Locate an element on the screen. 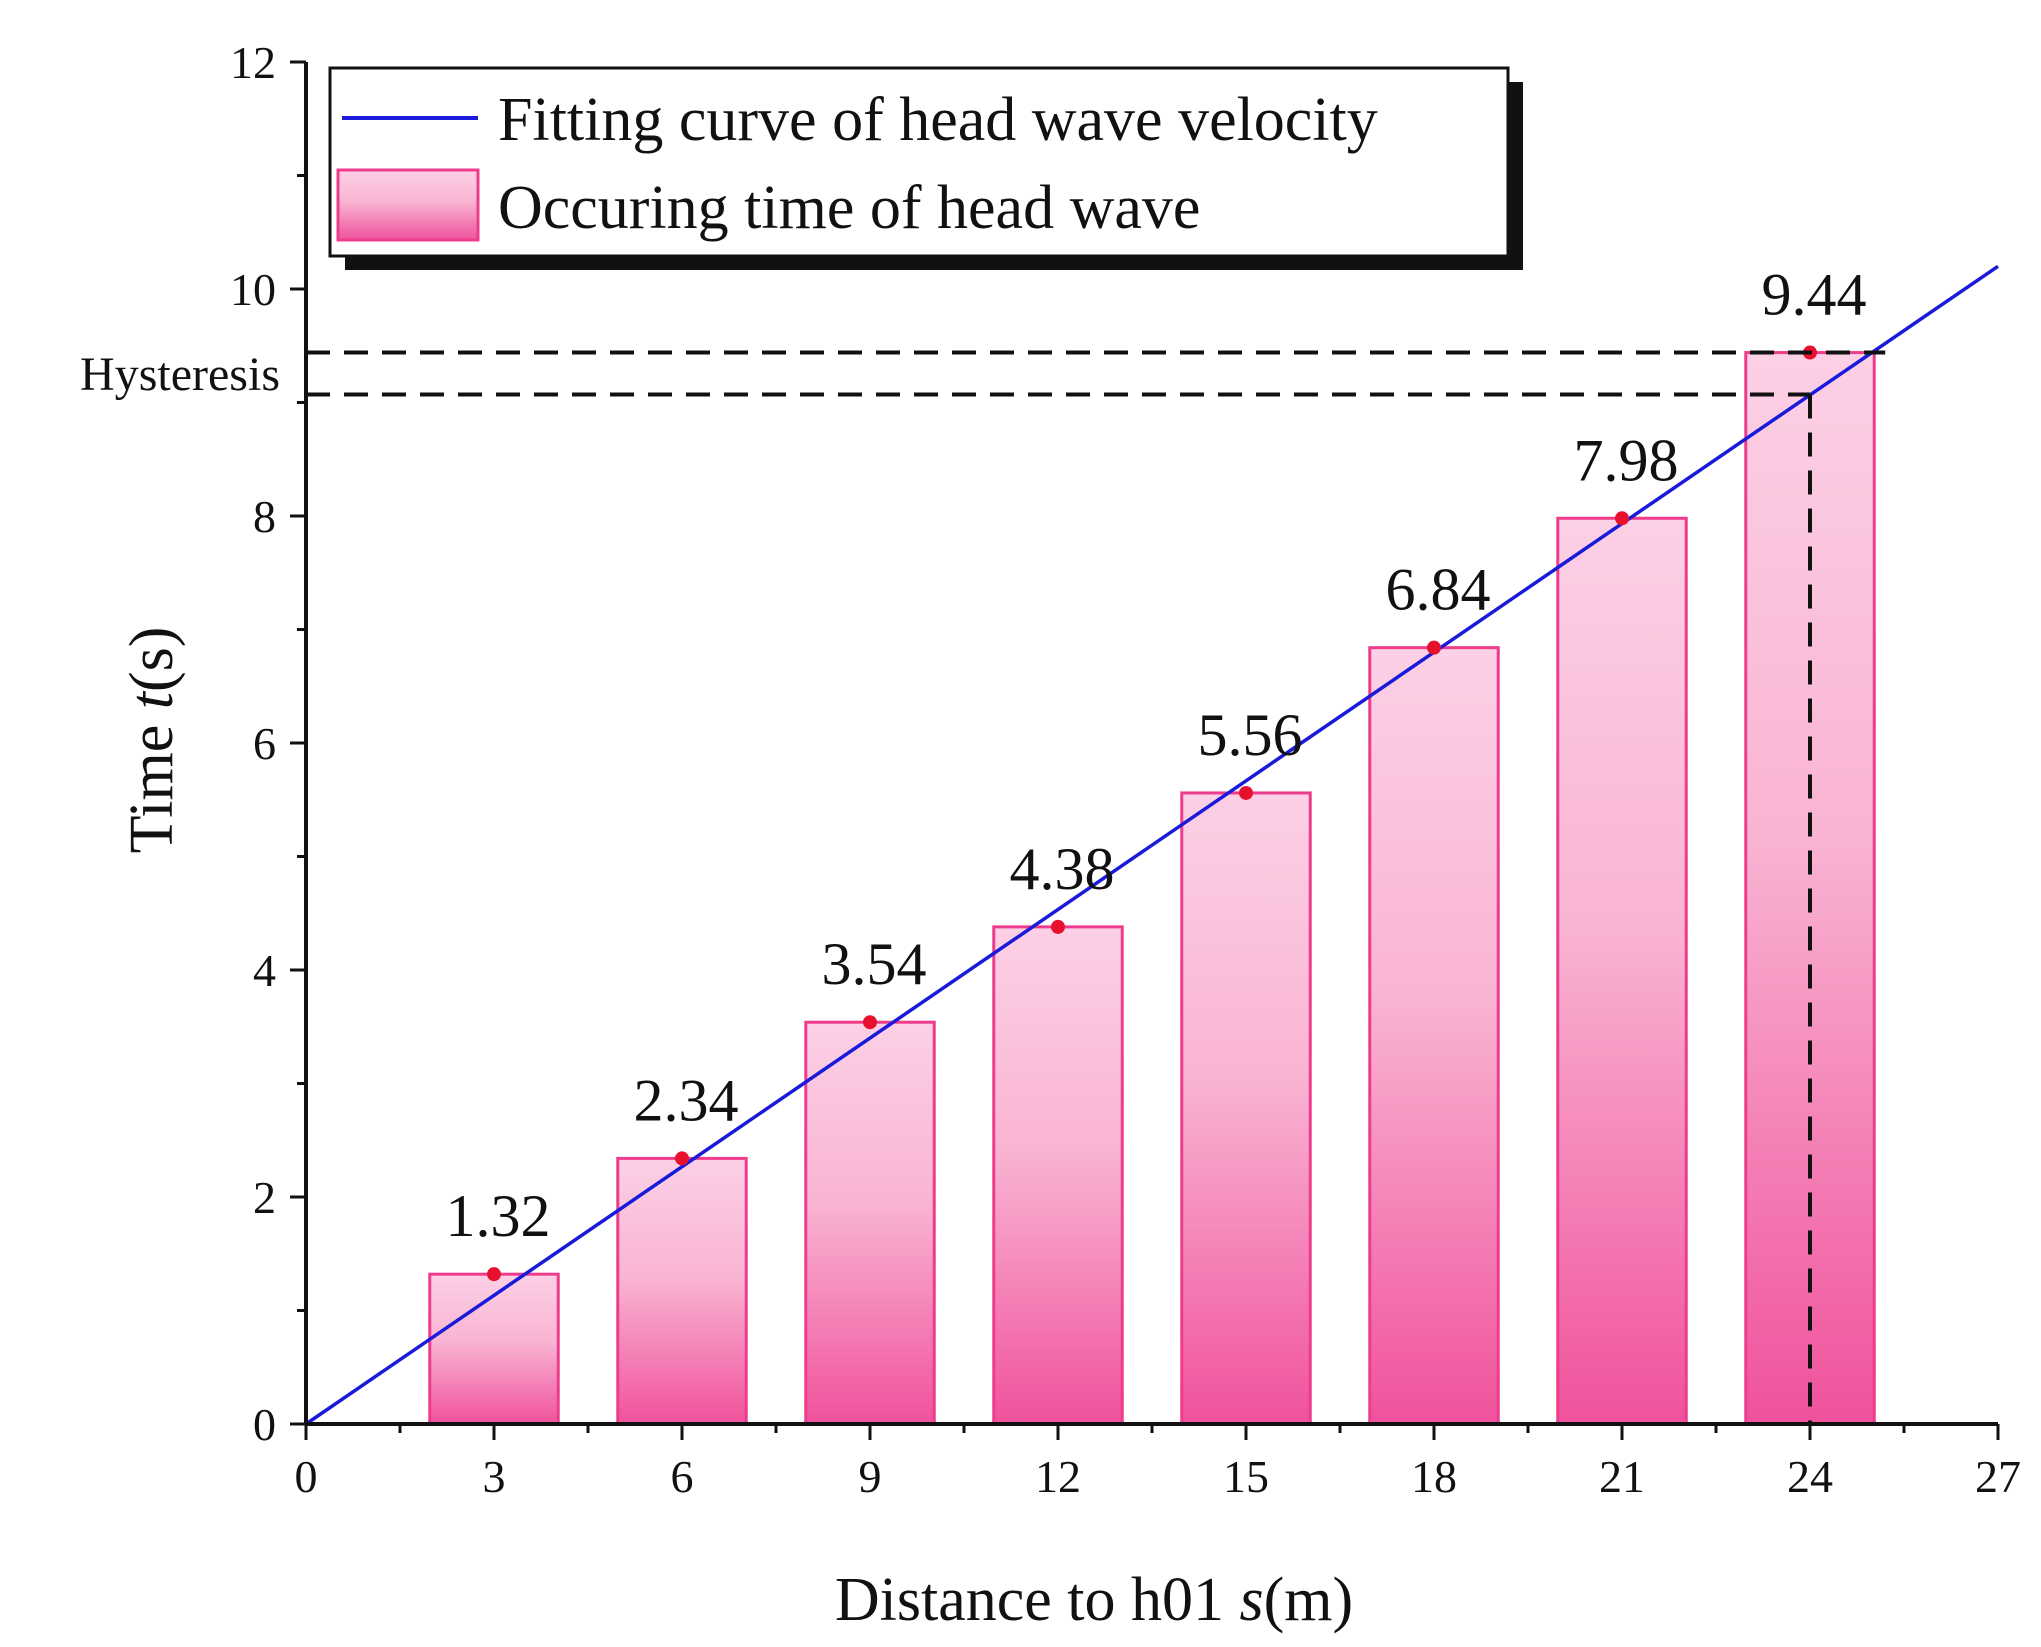 The width and height of the screenshot is (2041, 1647). y-axis-title-var: t is located at coordinates (152, 699).